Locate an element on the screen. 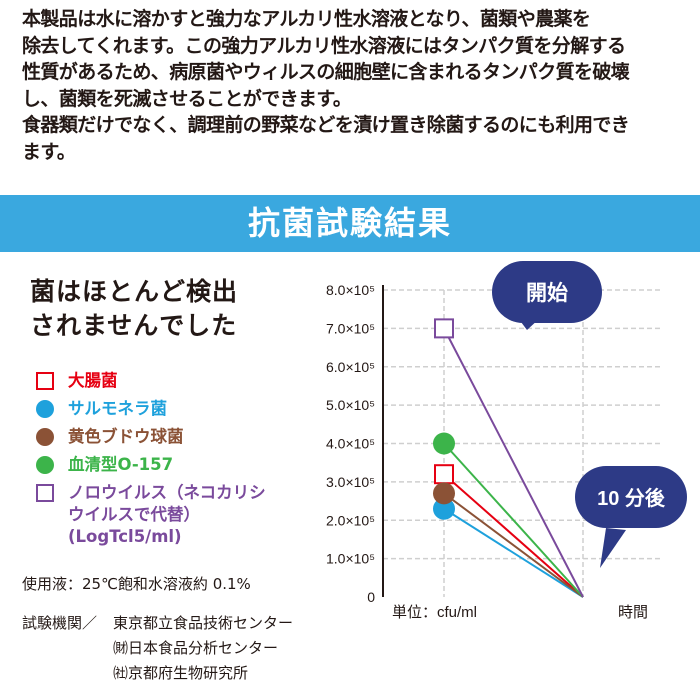 Image resolution: width=700 pixels, height=700 pixels. banner-title: 抗菌試験結果 is located at coordinates (349, 223).